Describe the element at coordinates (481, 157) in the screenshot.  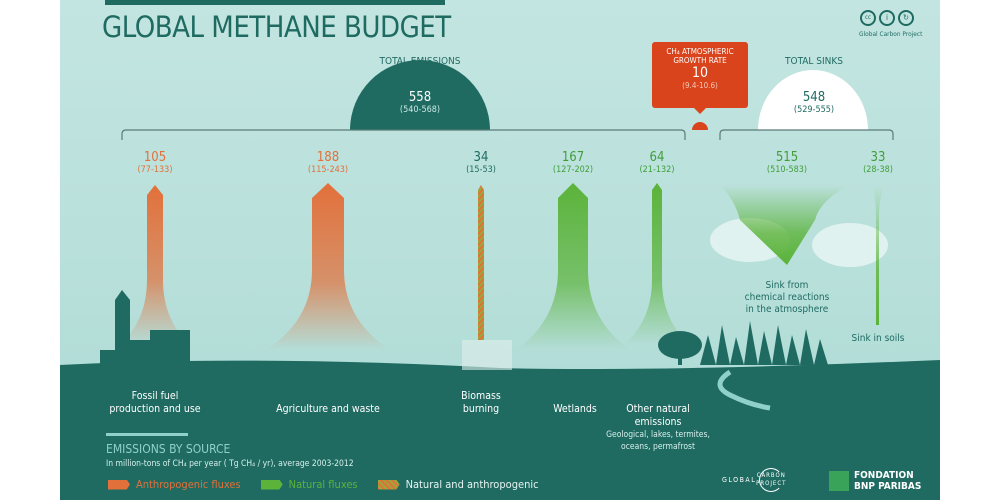
I see `value: 34` at that location.